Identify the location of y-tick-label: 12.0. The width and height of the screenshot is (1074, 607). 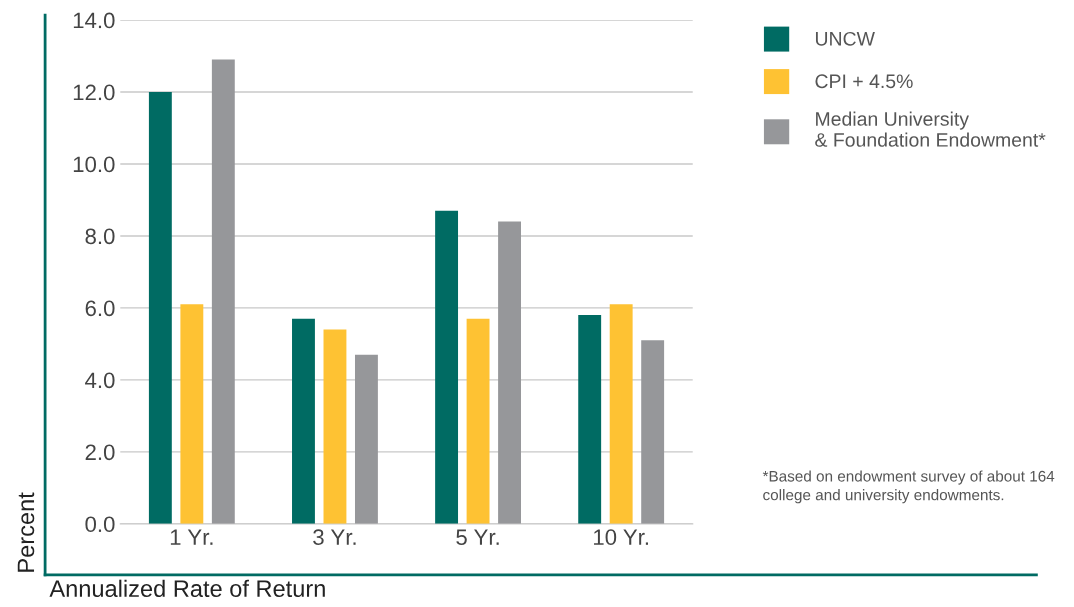
(94, 92).